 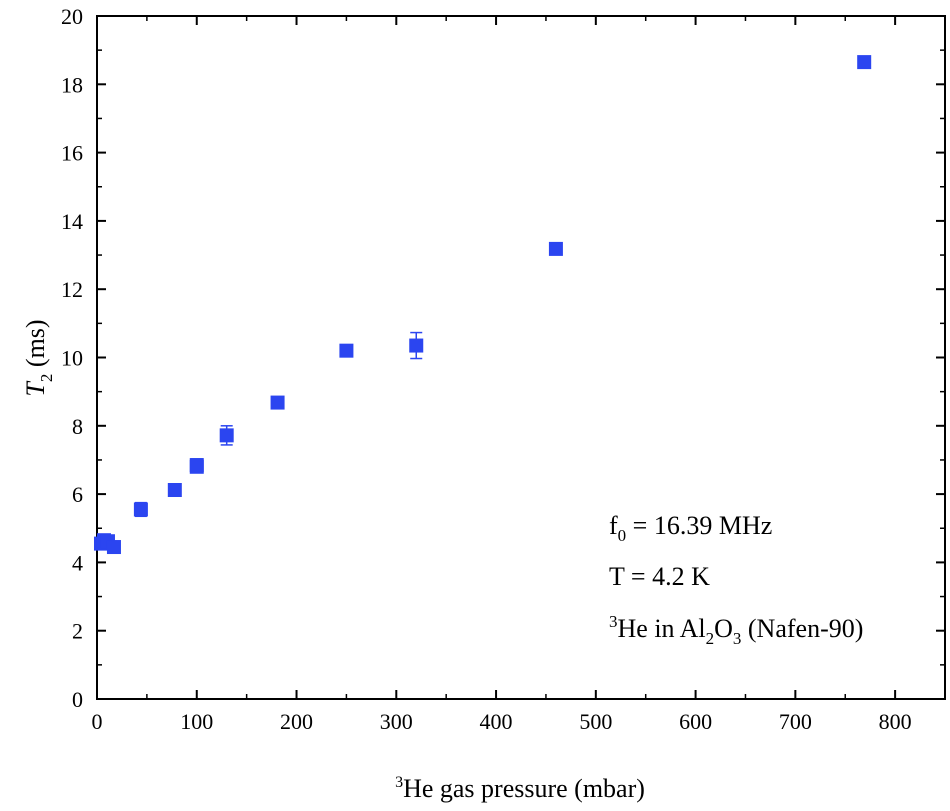 What do you see at coordinates (396, 721) in the screenshot?
I see `x-tick-label: 300` at bounding box center [396, 721].